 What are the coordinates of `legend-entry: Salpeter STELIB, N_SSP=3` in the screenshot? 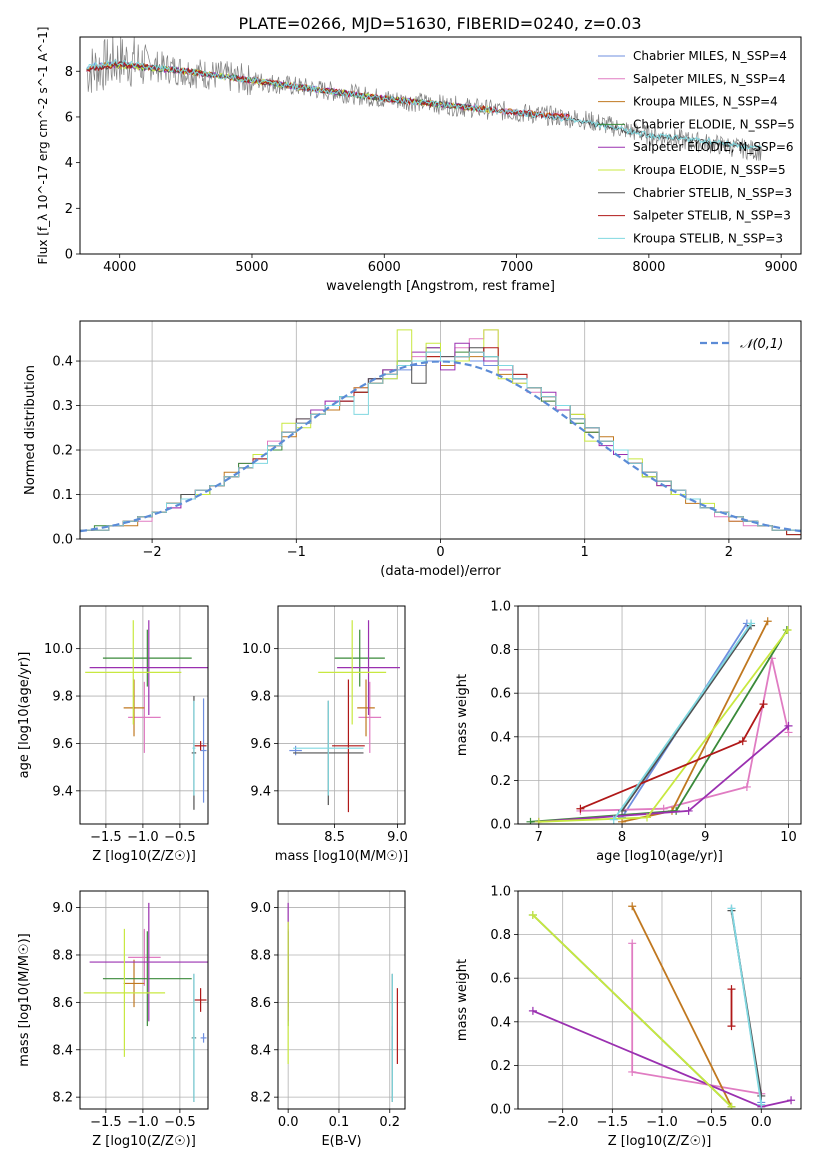 It's located at (712, 216).